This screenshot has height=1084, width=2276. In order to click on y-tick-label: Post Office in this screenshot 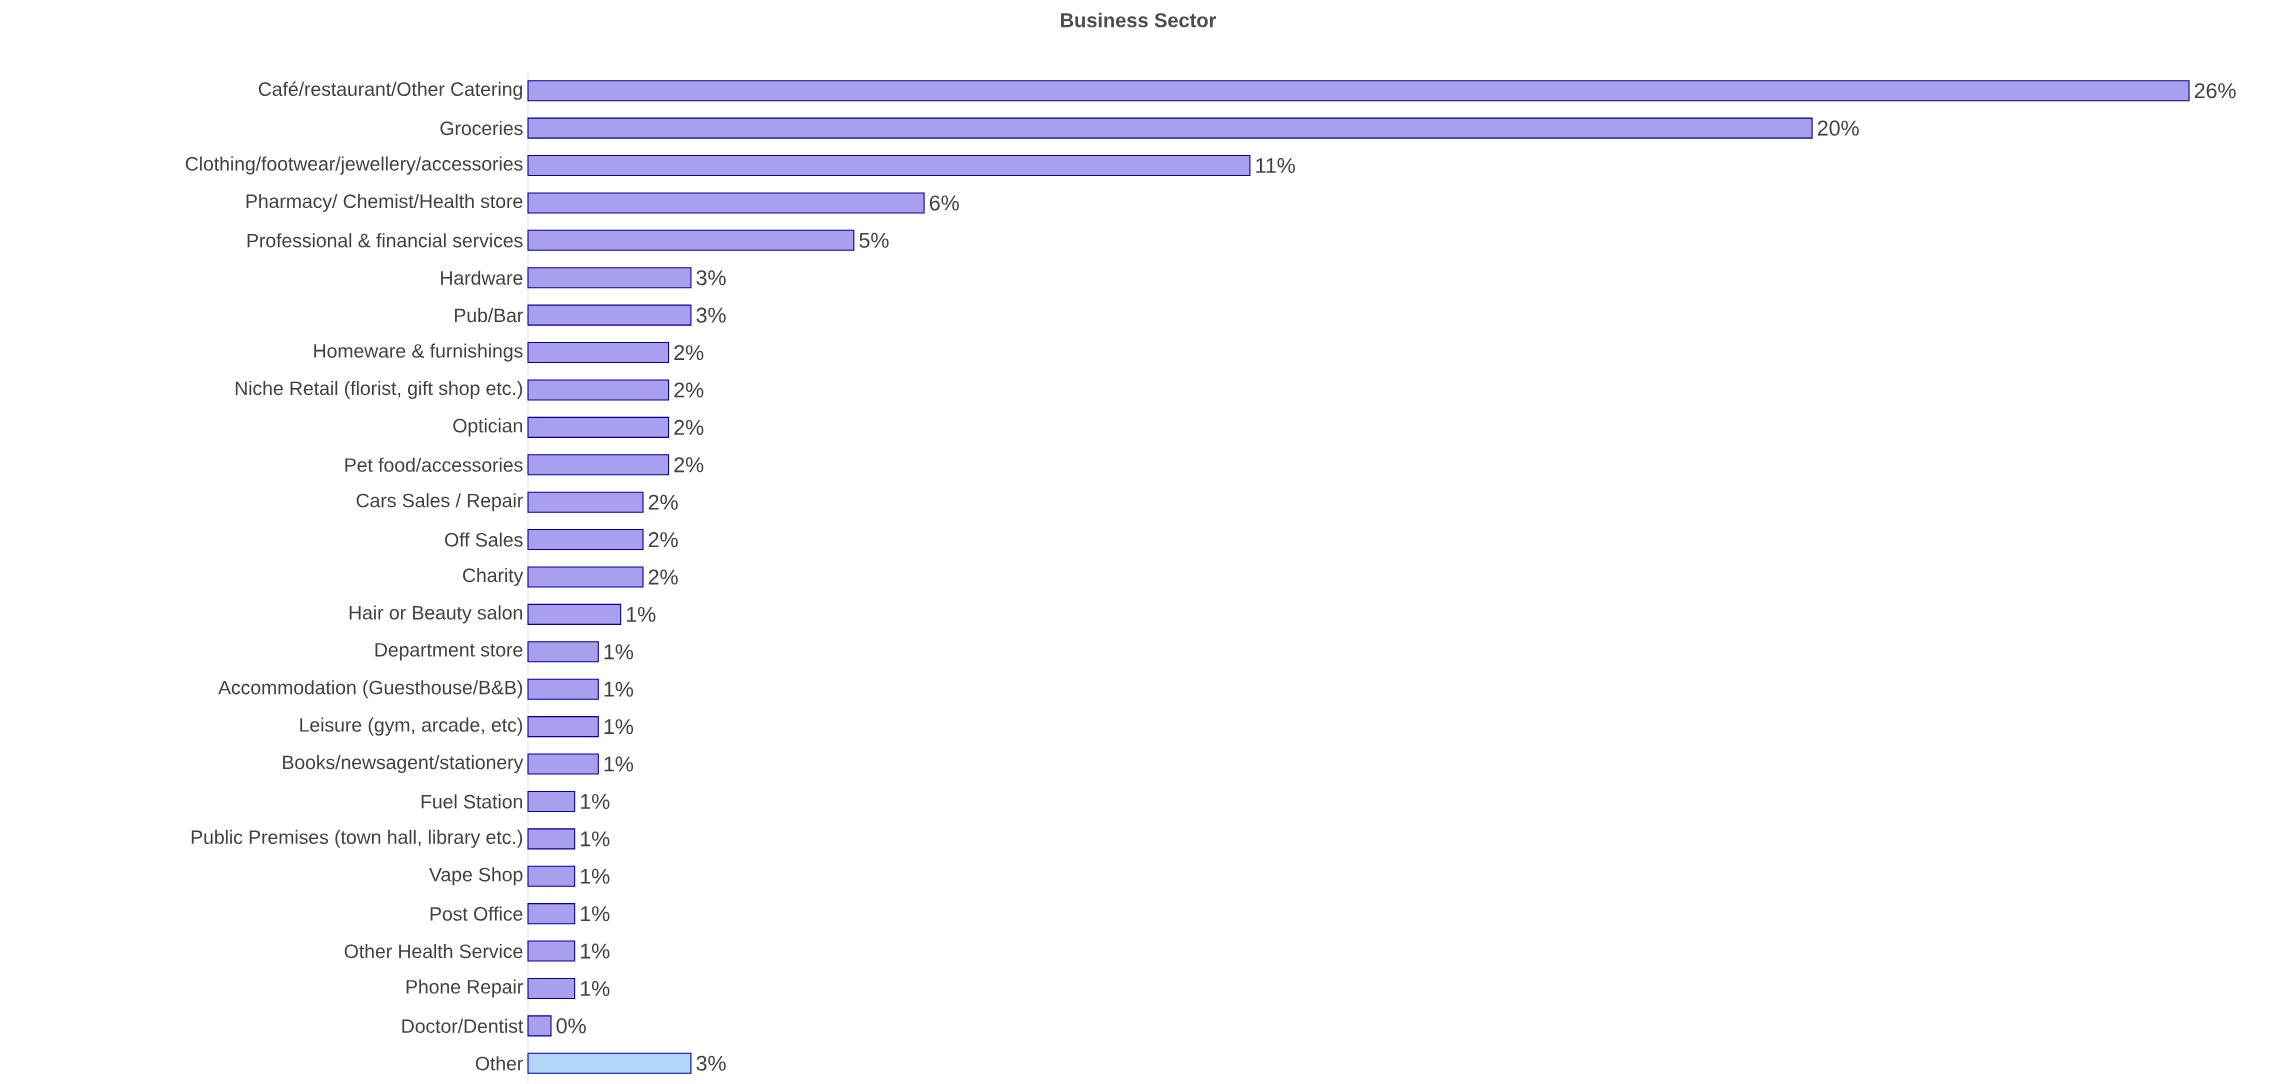, I will do `click(476, 913)`.